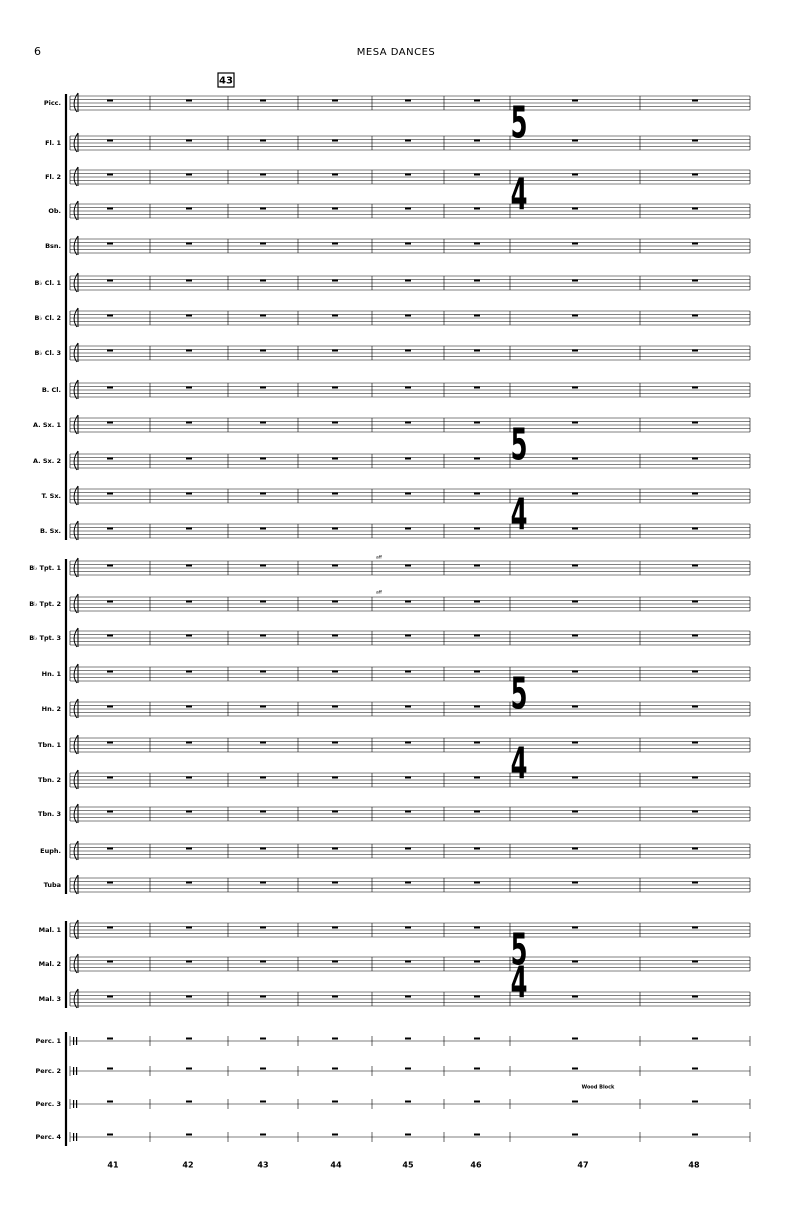 This screenshot has height=1224, width=792. Describe the element at coordinates (47, 283) in the screenshot. I see `instrument-label: B♭ Cl. 1` at that location.